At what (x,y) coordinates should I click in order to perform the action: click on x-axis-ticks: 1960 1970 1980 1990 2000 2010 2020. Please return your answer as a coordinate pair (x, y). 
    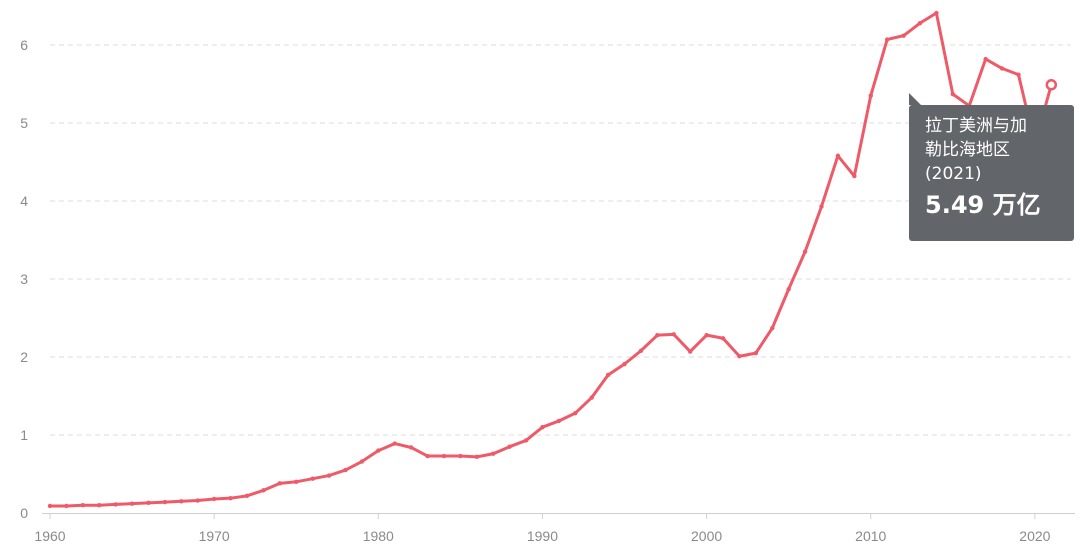
    Looking at the image, I should click on (542, 528).